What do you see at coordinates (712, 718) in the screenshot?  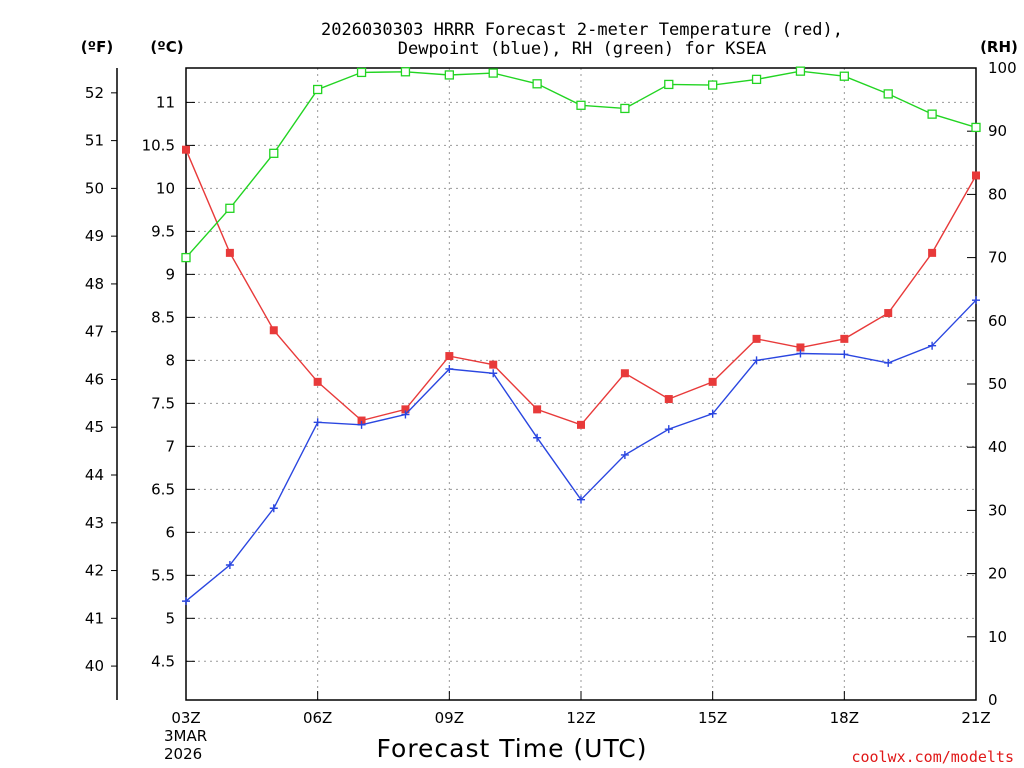 I see `x-tick-label: 15Z` at bounding box center [712, 718].